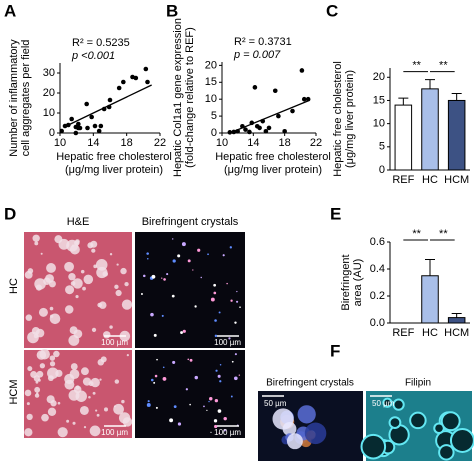 Image resolution: width=474 pixels, height=462 pixels. What do you see at coordinates (93, 143) in the screenshot?
I see `x-tick-label: 14` at bounding box center [93, 143].